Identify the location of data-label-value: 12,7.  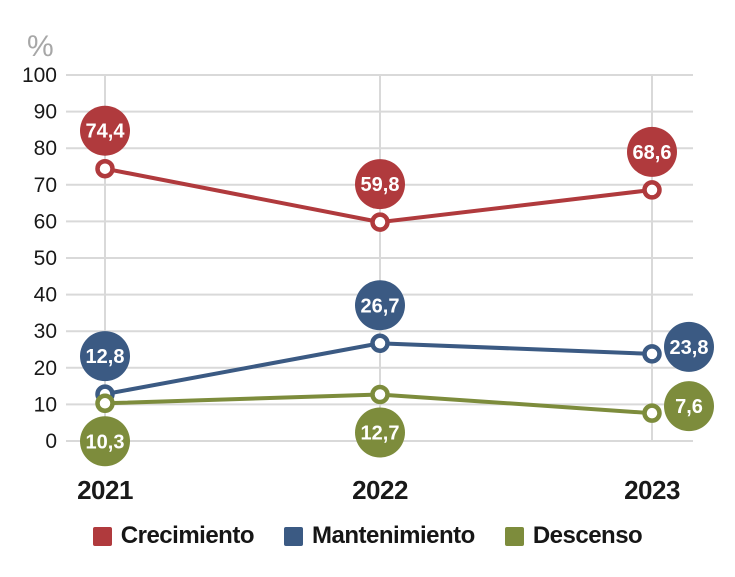
(380, 434).